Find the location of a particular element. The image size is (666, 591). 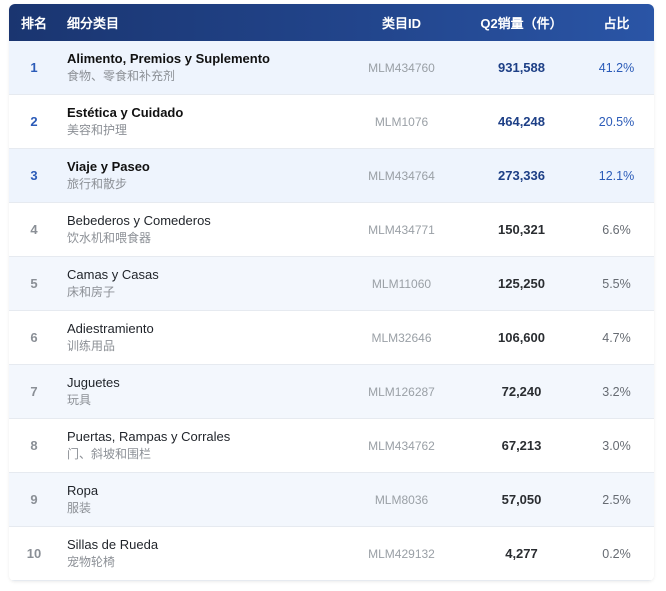

category-name-zh: 美容和护理 is located at coordinates (97, 130).